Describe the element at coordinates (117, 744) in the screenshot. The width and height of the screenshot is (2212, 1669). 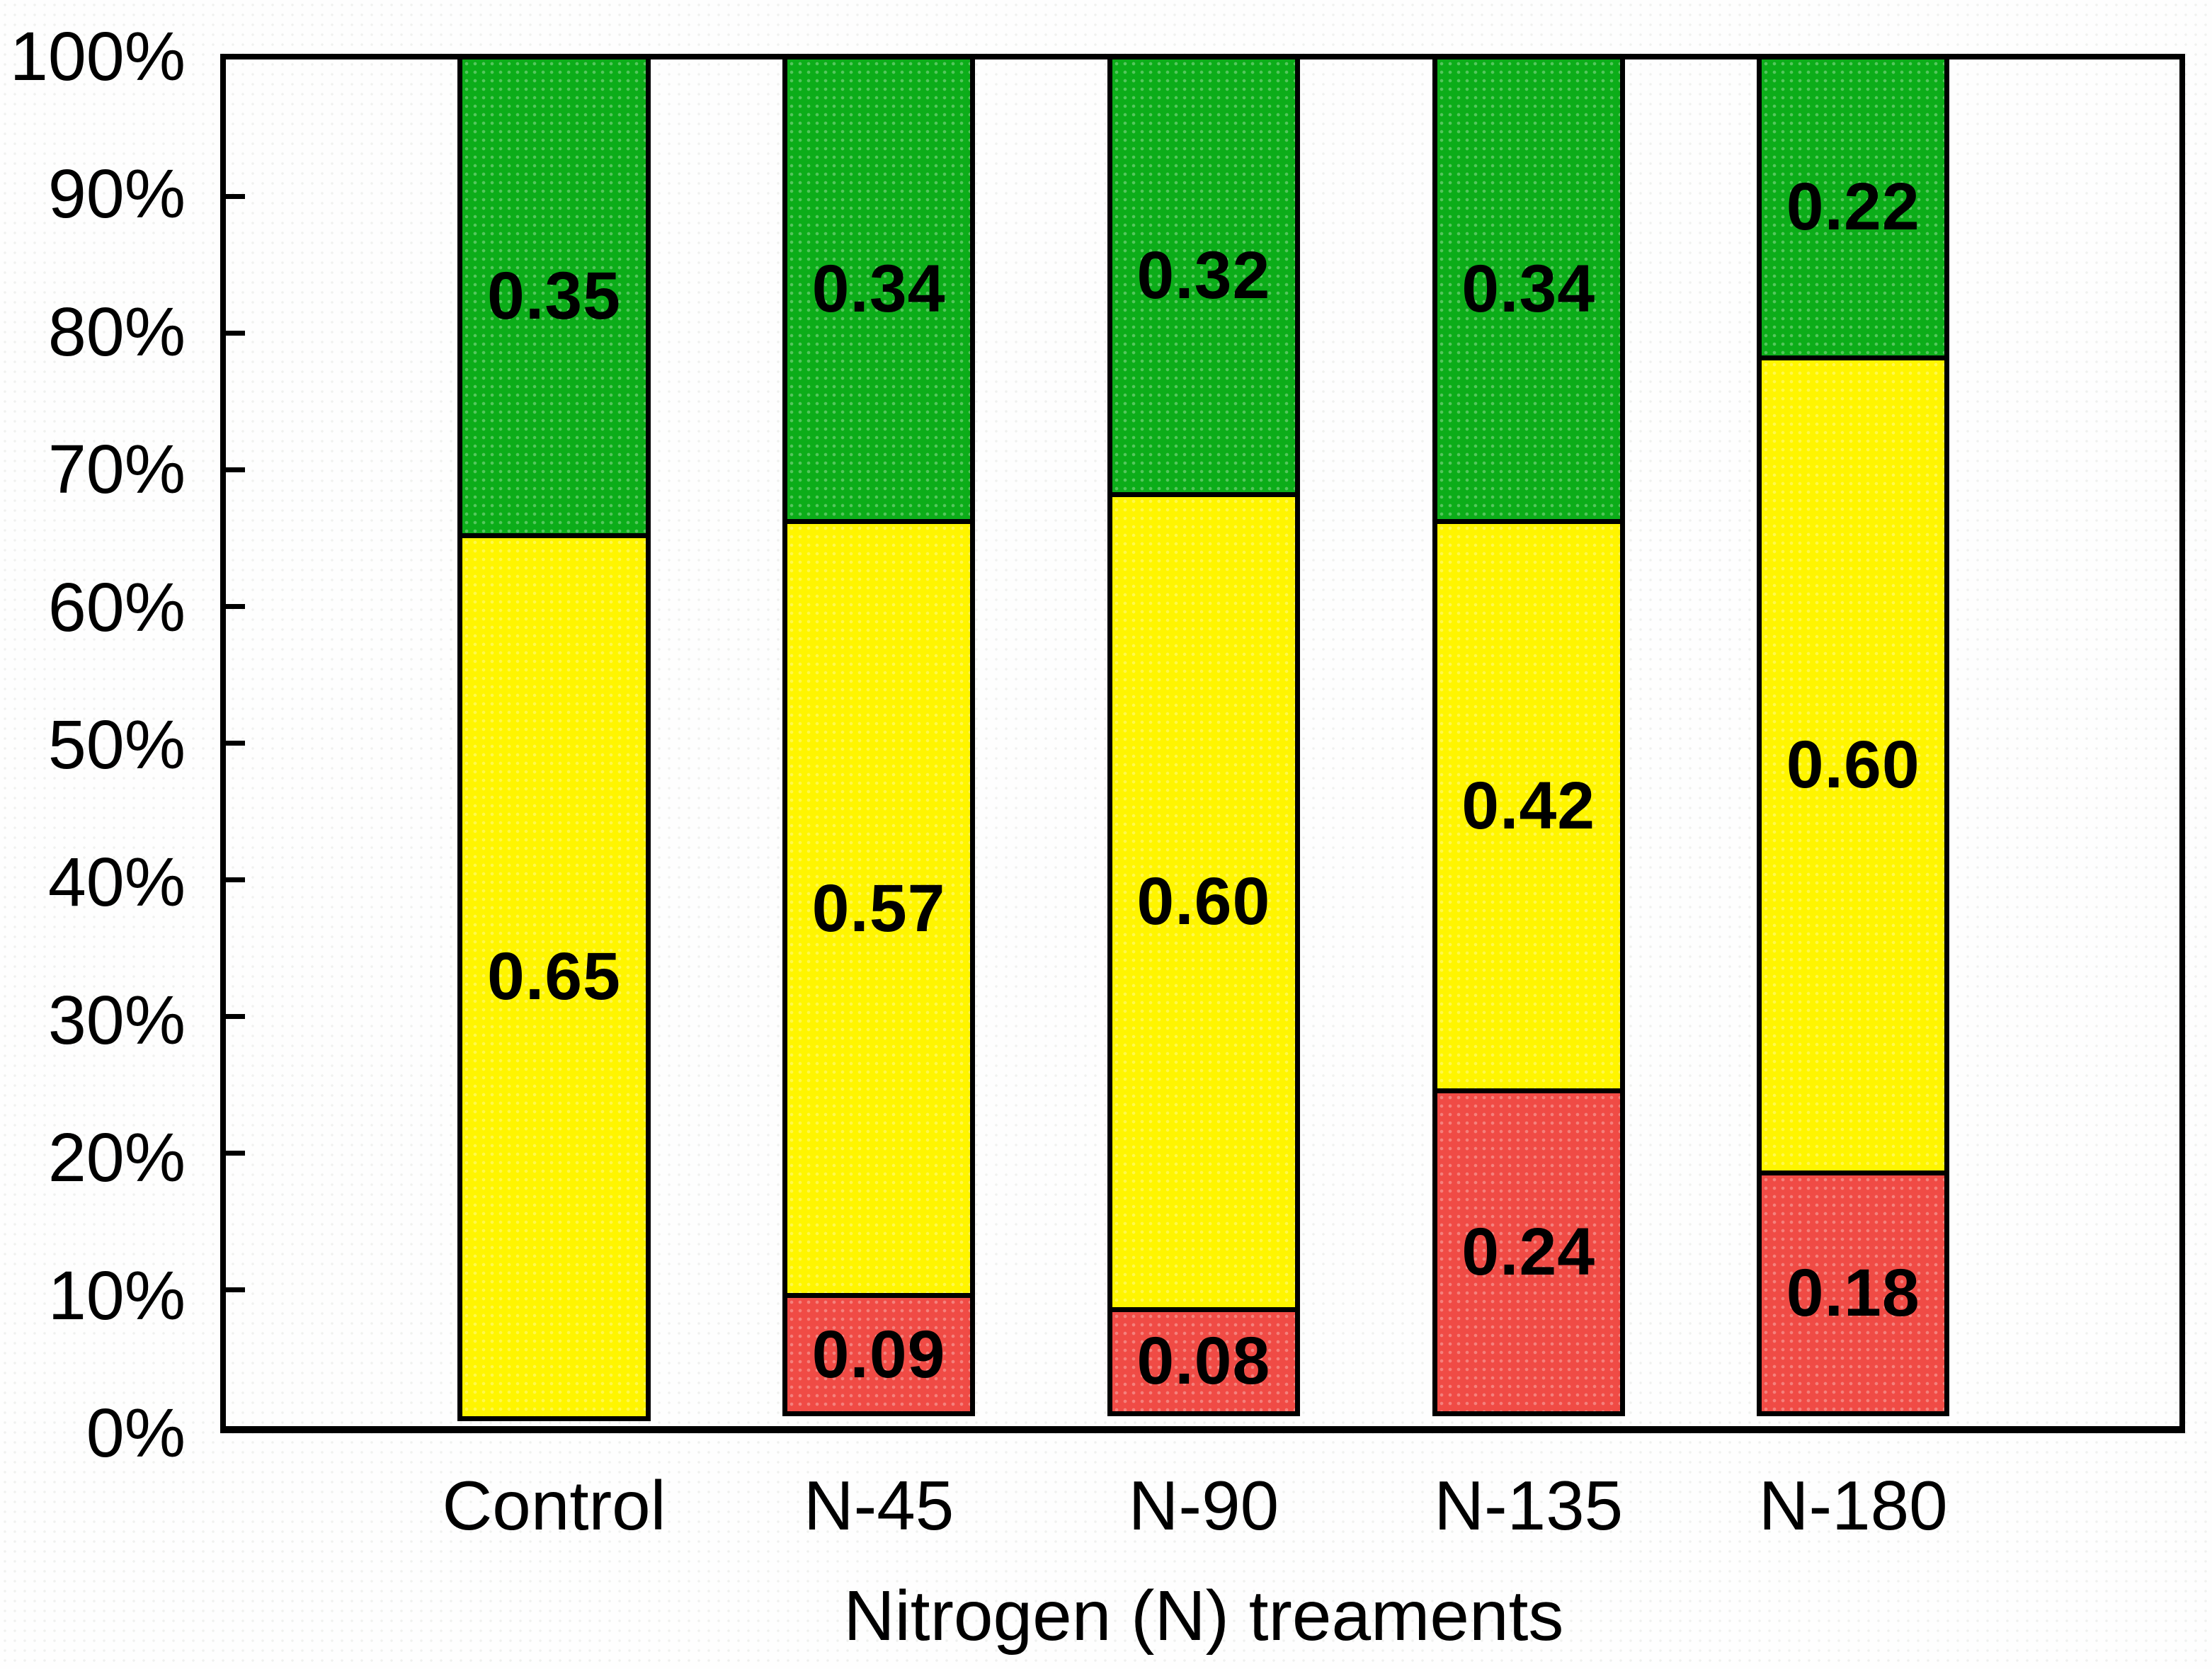
I see `y-tick-label: 50%` at that location.